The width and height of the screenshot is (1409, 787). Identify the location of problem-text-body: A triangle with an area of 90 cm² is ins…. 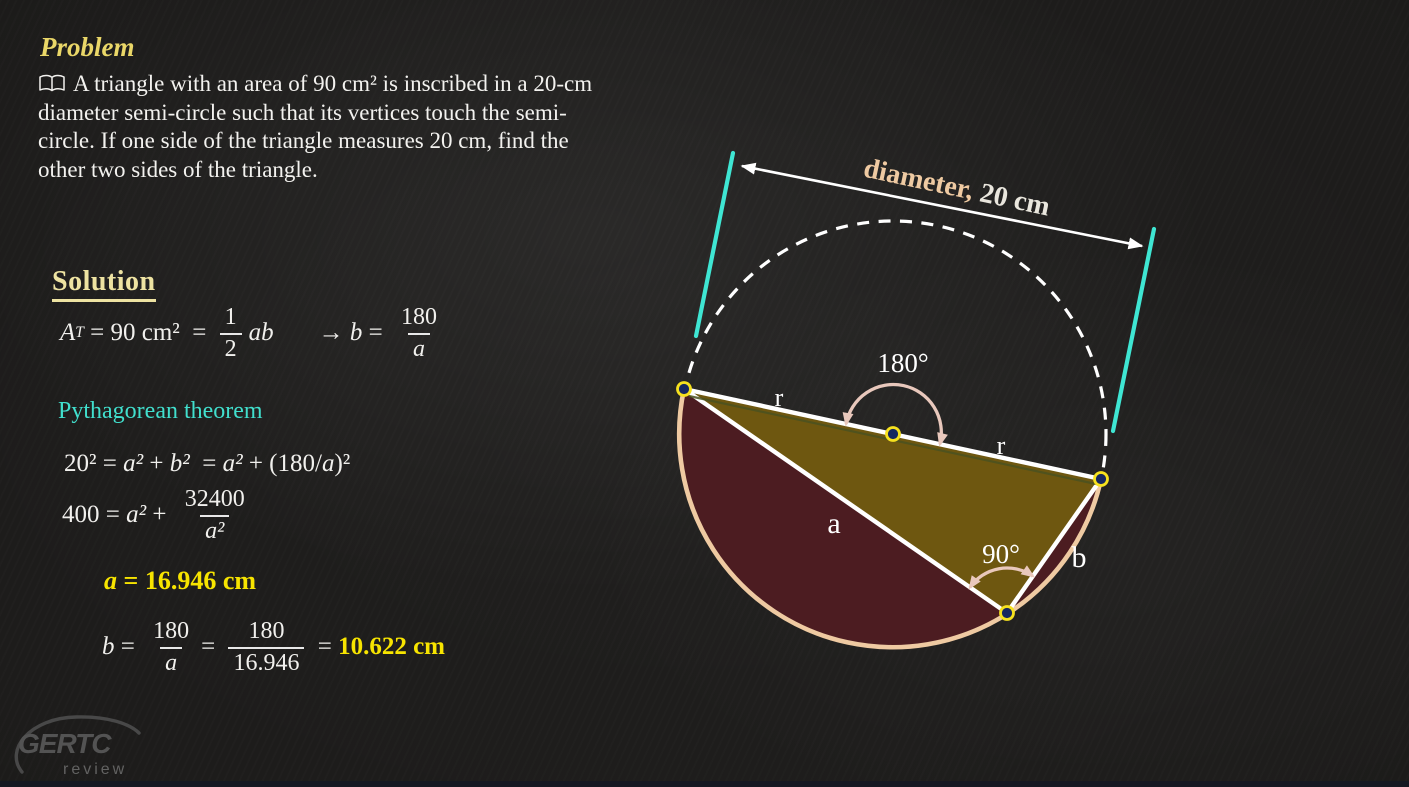
(315, 126).